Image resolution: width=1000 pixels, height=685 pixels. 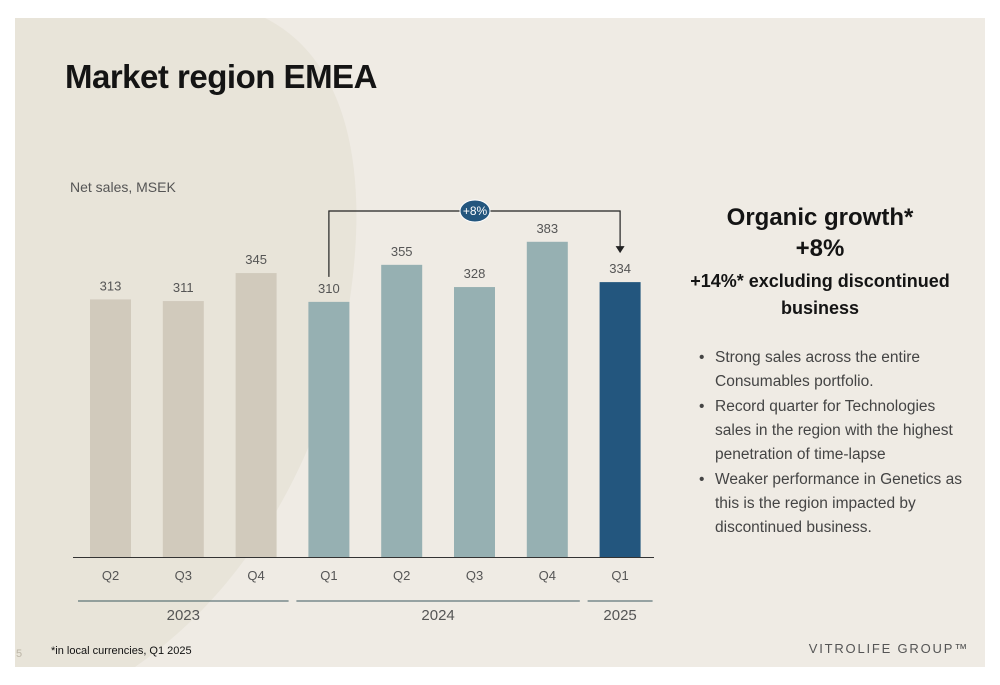 What do you see at coordinates (183, 615) in the screenshot?
I see `year-label: 2023` at bounding box center [183, 615].